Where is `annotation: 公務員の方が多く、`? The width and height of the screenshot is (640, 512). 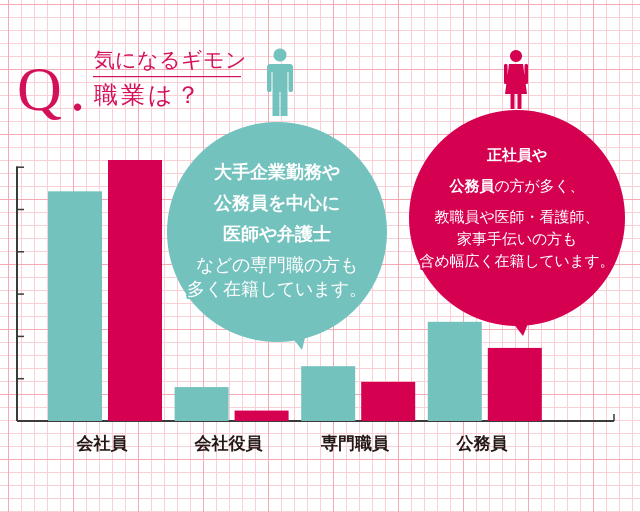 annotation: 公務員の方が多く、 is located at coordinates (516, 186).